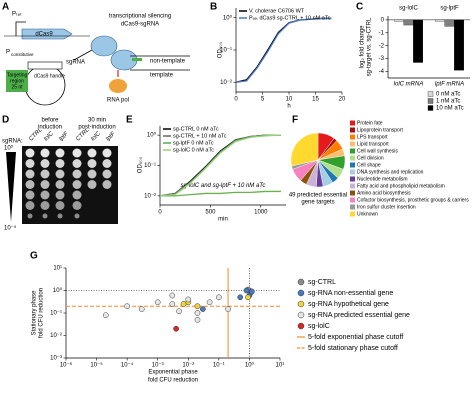 This screenshot has width=474, height=394. I want to click on panel-letter: D, so click(5, 120).